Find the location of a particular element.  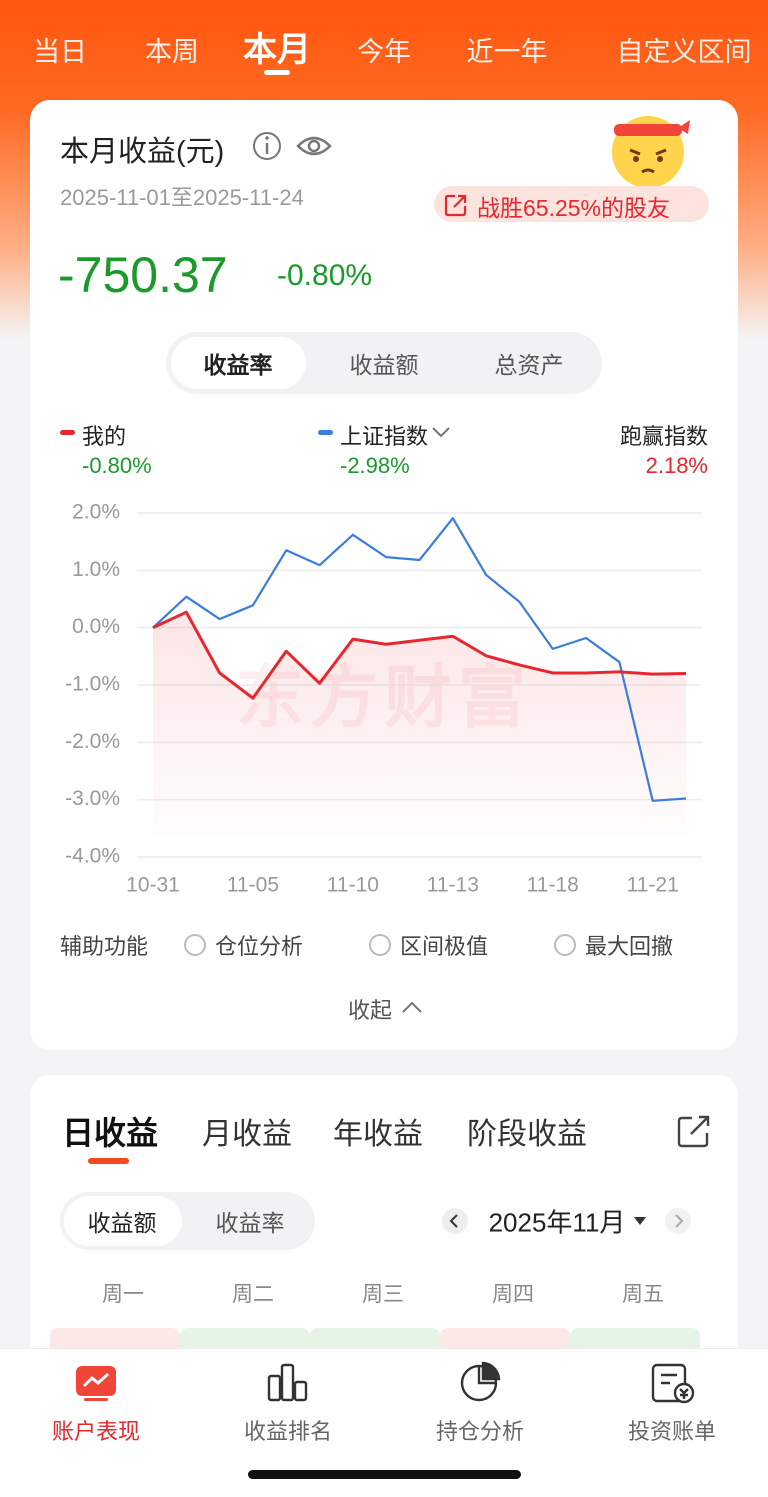

next-month is located at coordinates (678, 1221).